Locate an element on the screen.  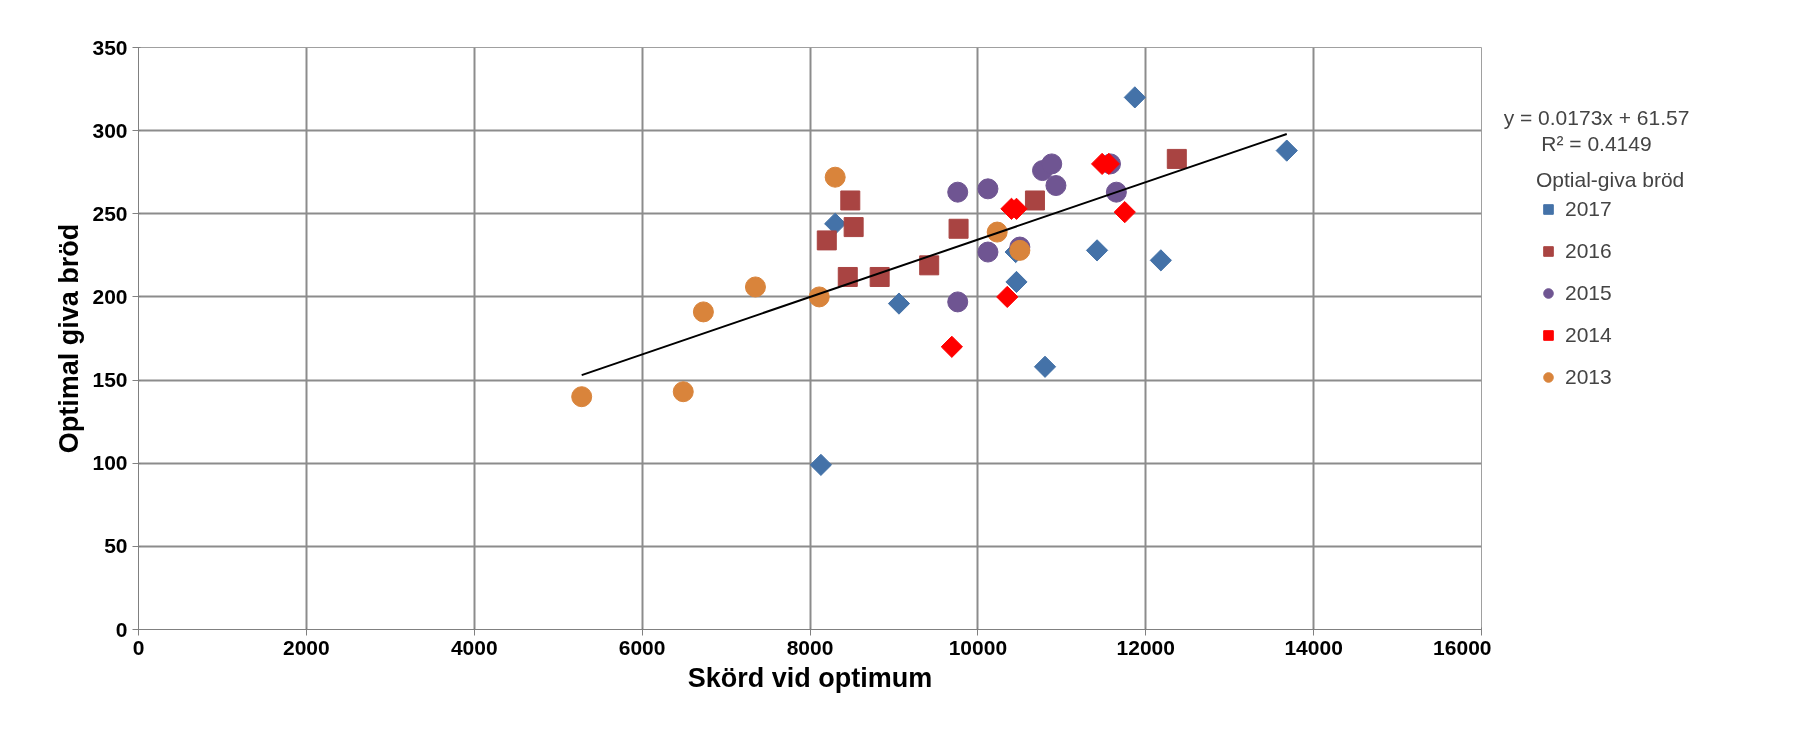
y-tick-label: 300 is located at coordinates (110, 130).